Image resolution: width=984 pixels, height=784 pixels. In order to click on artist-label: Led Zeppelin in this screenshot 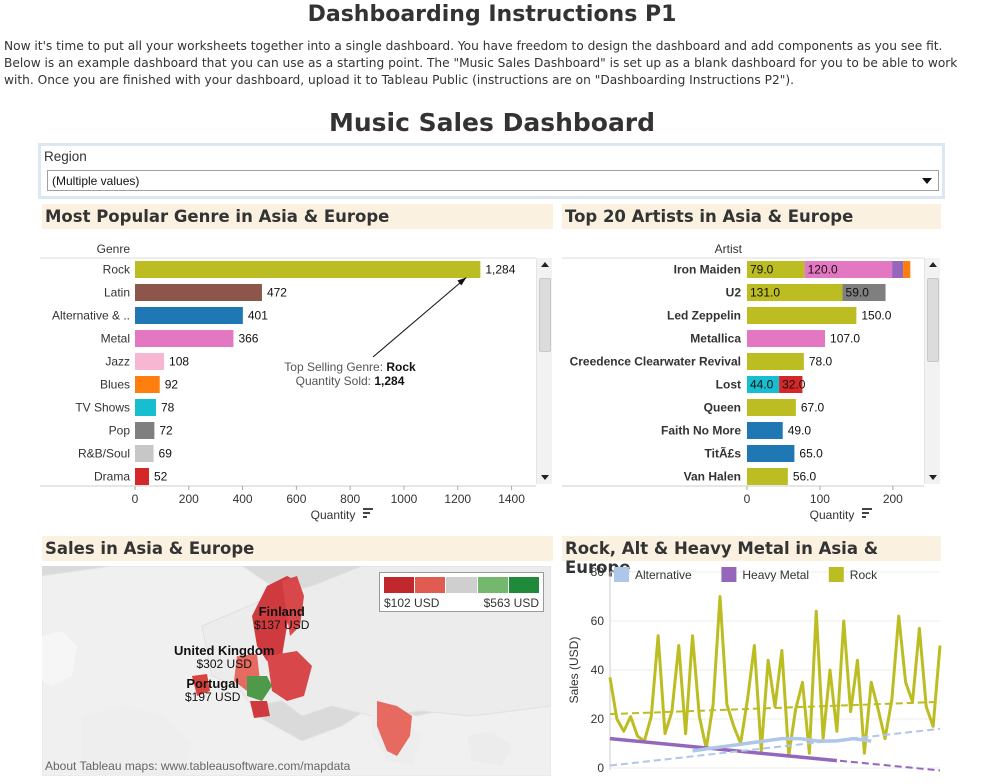, I will do `click(704, 316)`.